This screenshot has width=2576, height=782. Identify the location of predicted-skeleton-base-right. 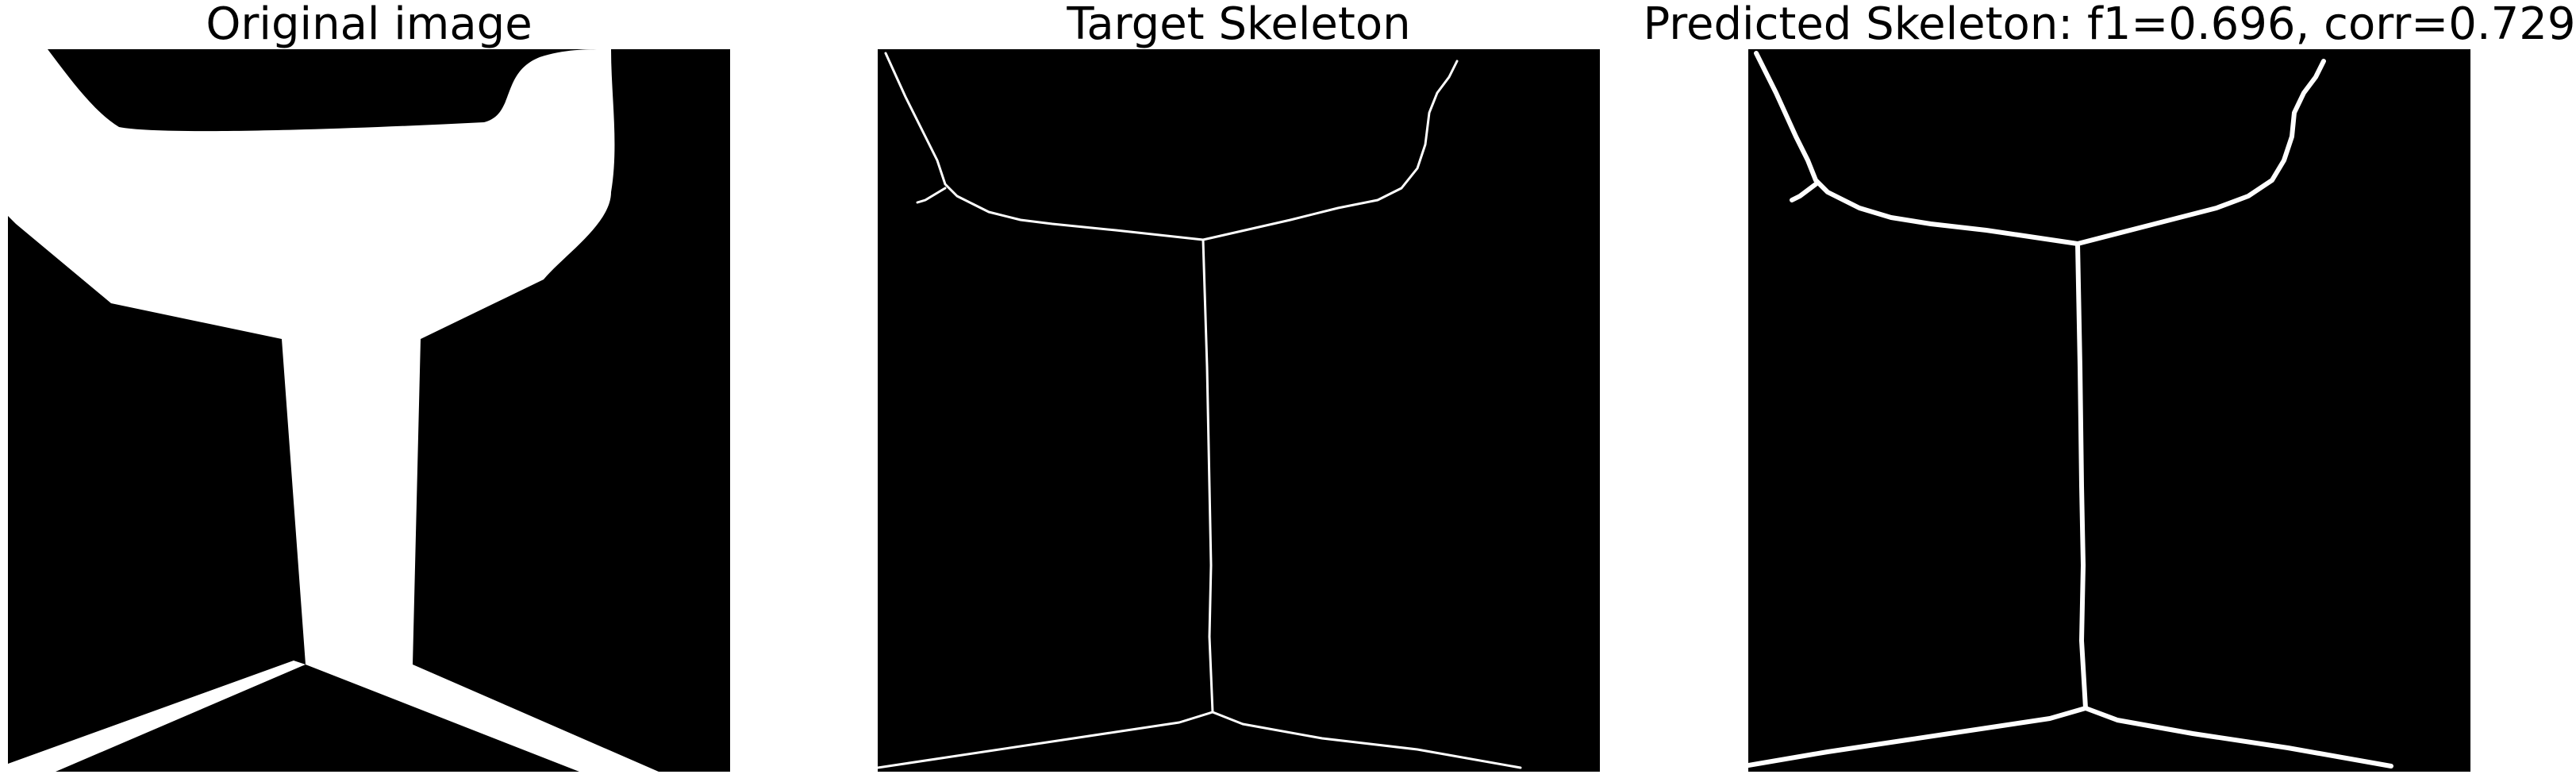
(2238, 737).